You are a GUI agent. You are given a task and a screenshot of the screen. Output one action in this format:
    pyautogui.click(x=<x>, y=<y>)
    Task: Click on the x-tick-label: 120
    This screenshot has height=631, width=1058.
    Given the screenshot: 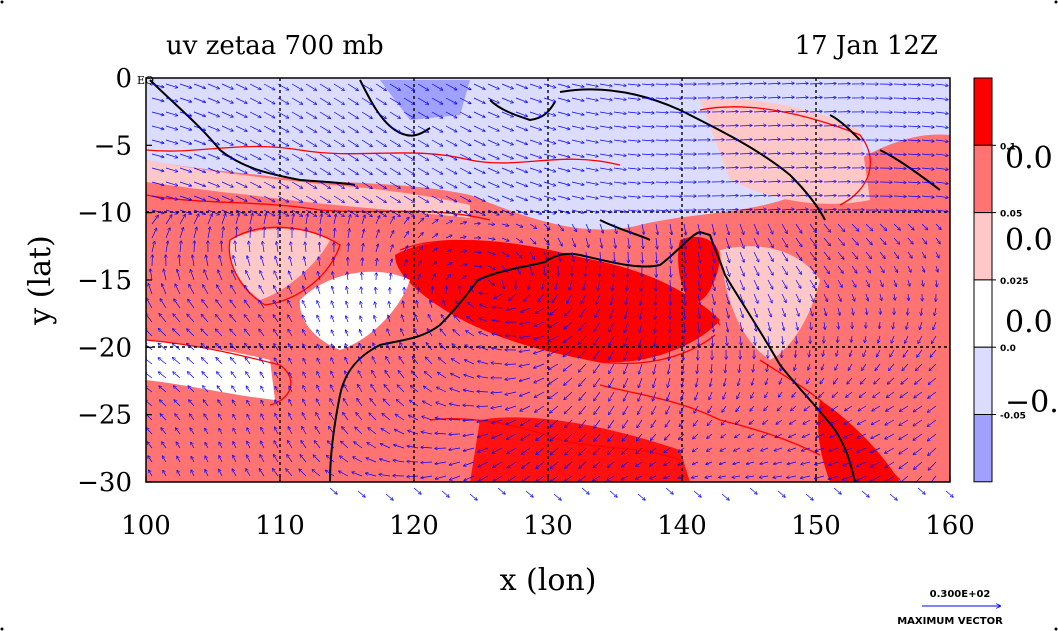 What is the action you would take?
    pyautogui.click(x=414, y=526)
    